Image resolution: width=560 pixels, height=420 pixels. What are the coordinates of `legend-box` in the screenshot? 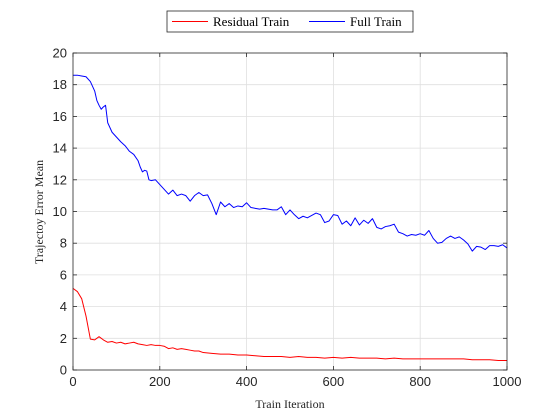 It's located at (290, 21).